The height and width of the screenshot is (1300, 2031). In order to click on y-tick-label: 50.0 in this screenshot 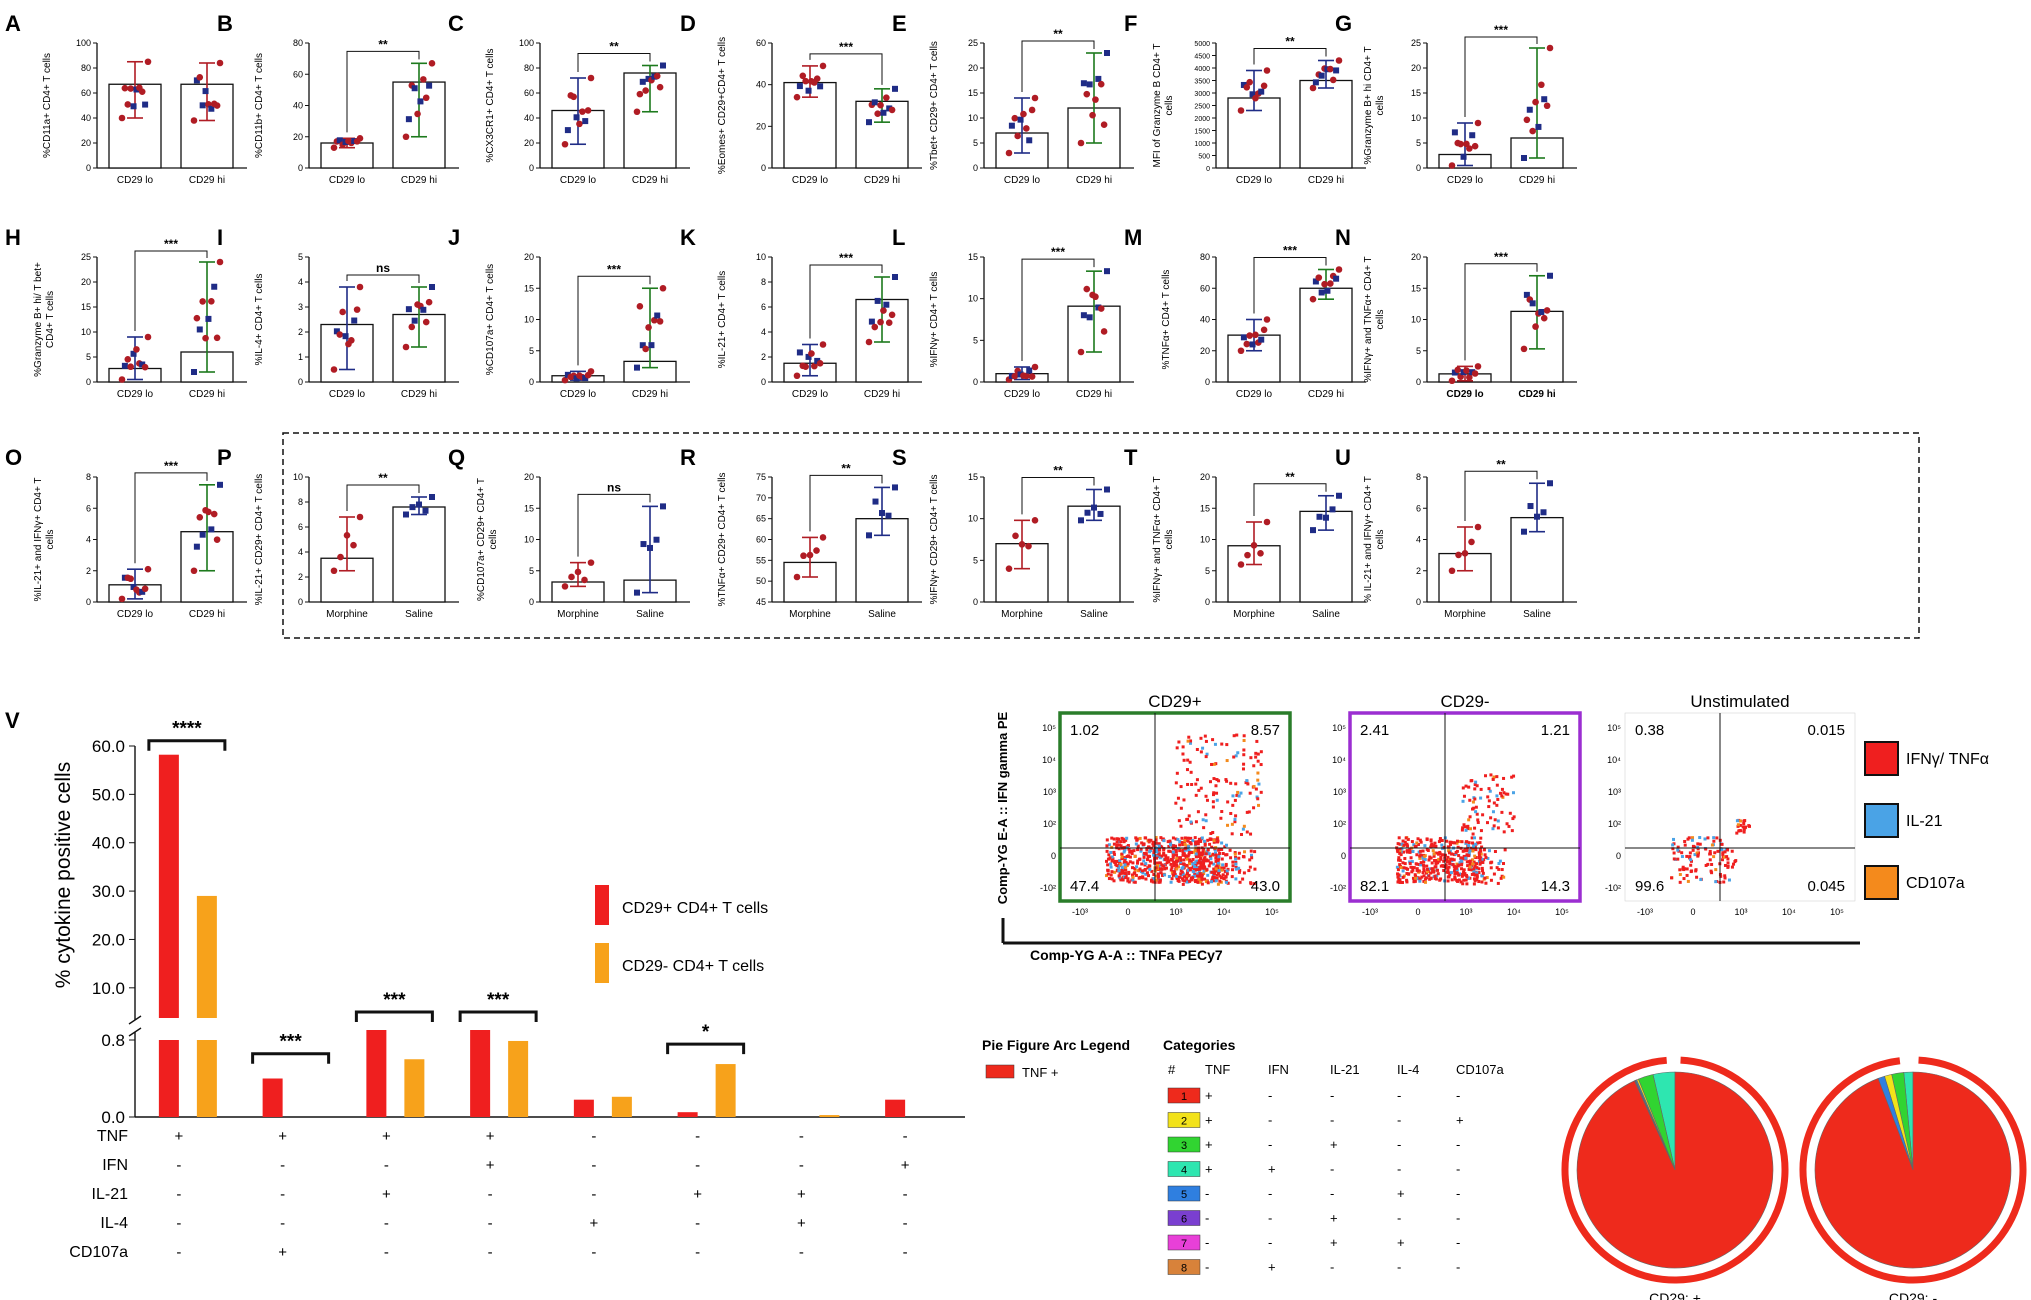, I will do `click(108, 794)`.